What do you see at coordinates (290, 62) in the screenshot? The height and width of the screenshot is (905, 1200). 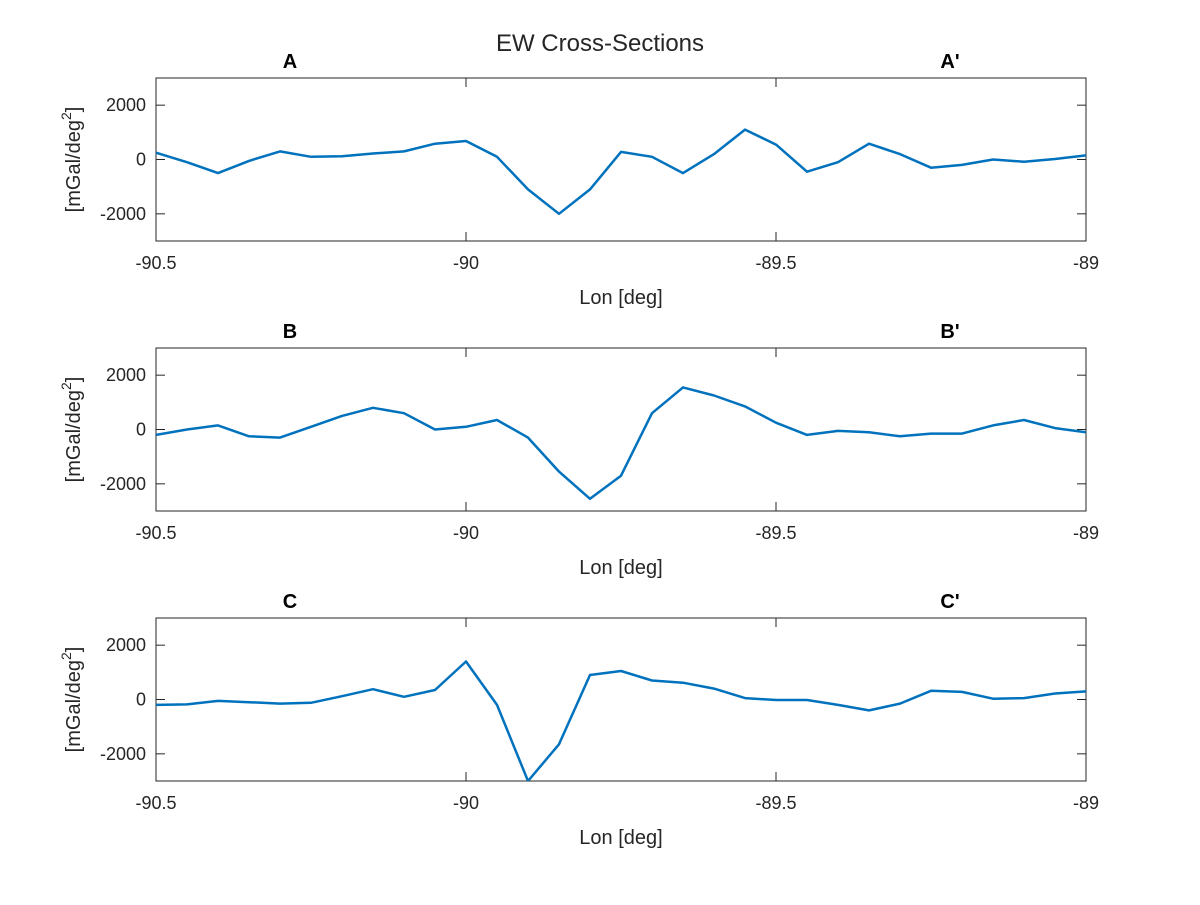 I see `section-start-label: A` at bounding box center [290, 62].